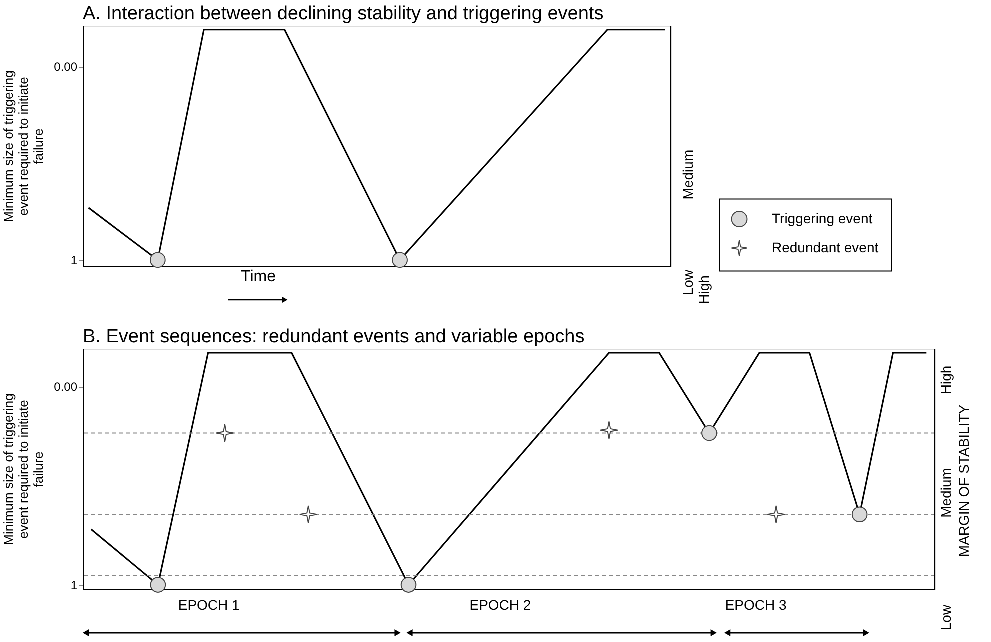 Image resolution: width=991 pixels, height=642 pixels. What do you see at coordinates (822, 218) in the screenshot?
I see `legend-label: Triggering event` at bounding box center [822, 218].